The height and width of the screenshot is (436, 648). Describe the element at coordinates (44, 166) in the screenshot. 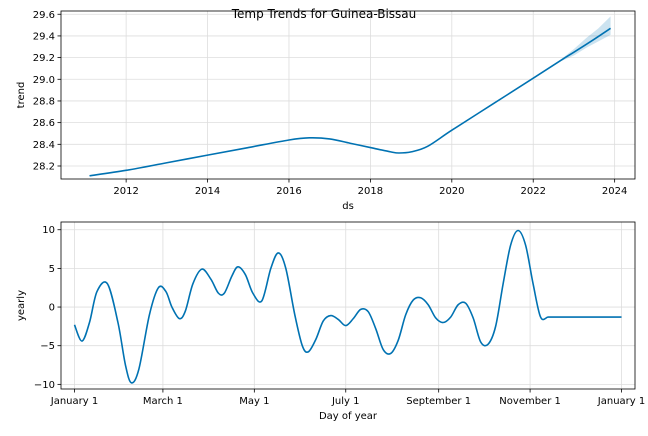

I see `y-tick-label: 28.2` at that location.